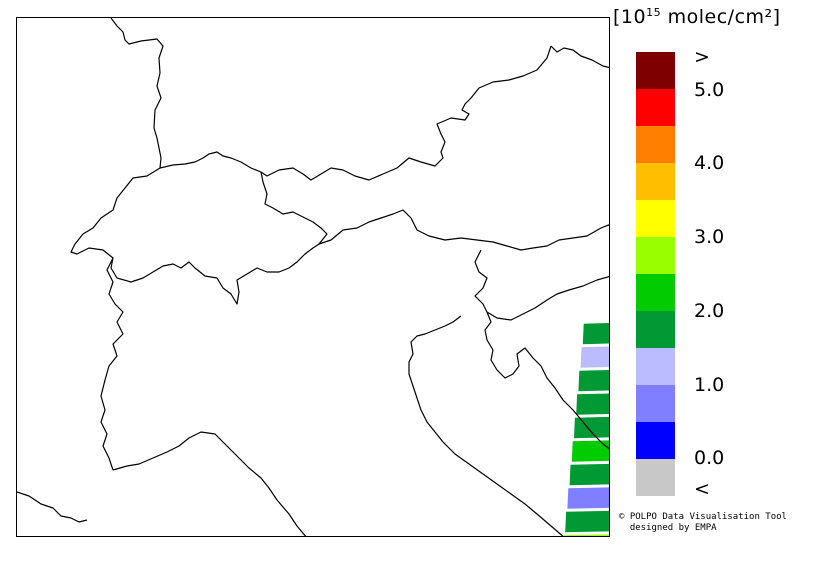  I want to click on legend-label-above: >, so click(702, 57).